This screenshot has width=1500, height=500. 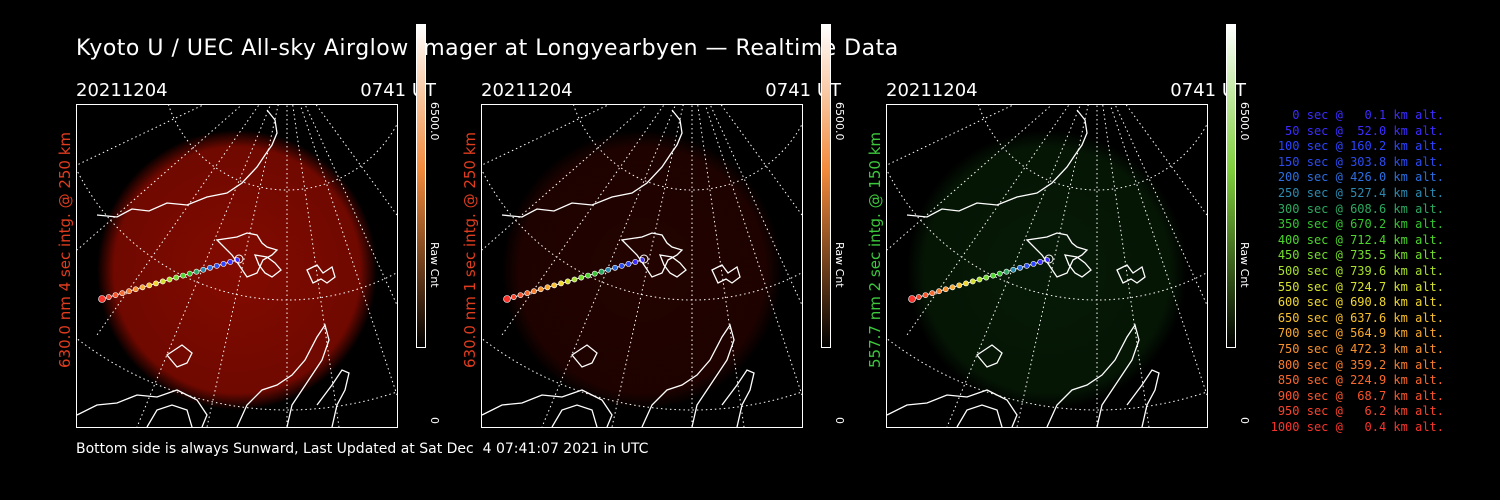 I want to click on panel-date: 20211204, so click(x=122, y=90).